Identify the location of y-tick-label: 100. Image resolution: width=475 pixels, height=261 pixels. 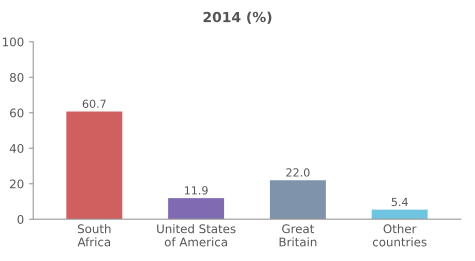
(13, 41).